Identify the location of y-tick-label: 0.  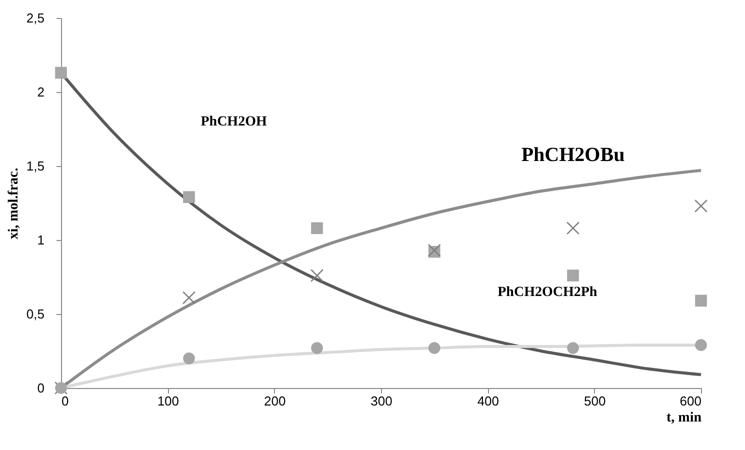
(40, 388).